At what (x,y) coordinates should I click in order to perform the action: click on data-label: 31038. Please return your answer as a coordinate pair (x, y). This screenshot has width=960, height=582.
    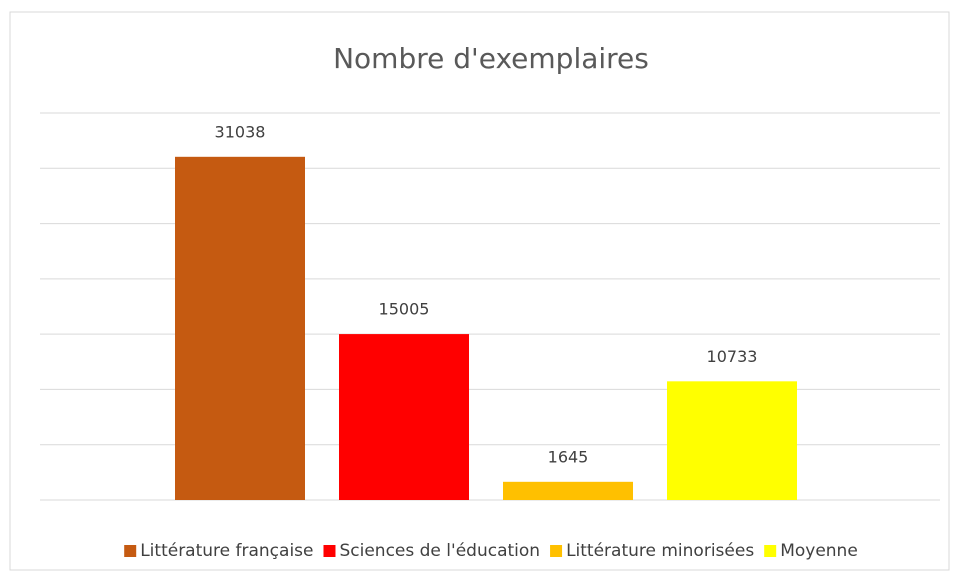
    Looking at the image, I should click on (240, 131).